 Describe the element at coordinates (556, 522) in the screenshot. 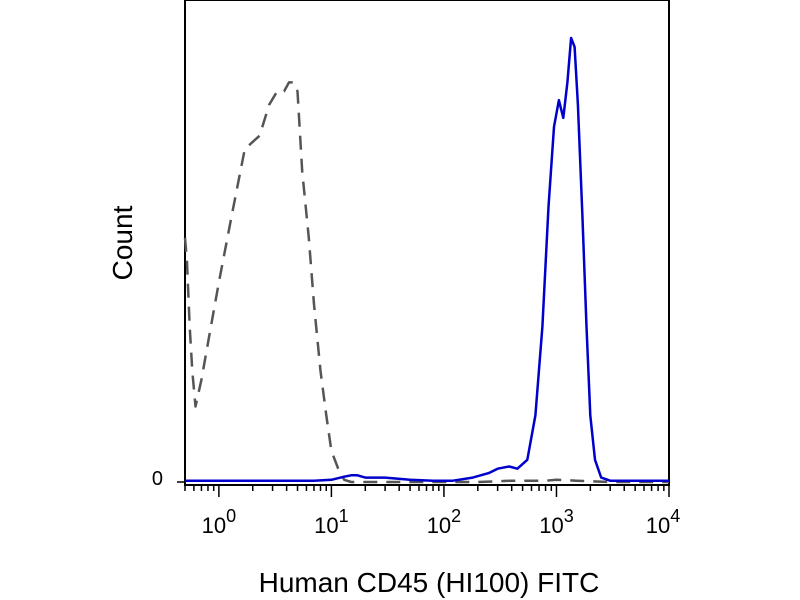

I see `x-tick-label: 10³` at that location.